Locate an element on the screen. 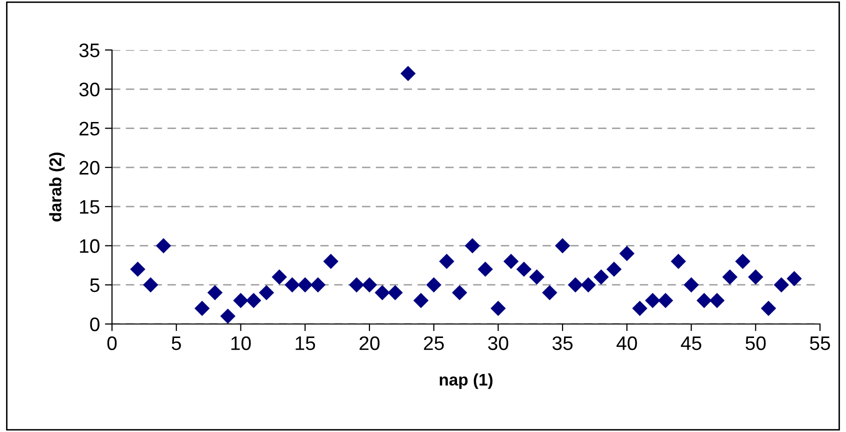 This screenshot has height=432, width=846. x-tick-label: 30 is located at coordinates (498, 343).